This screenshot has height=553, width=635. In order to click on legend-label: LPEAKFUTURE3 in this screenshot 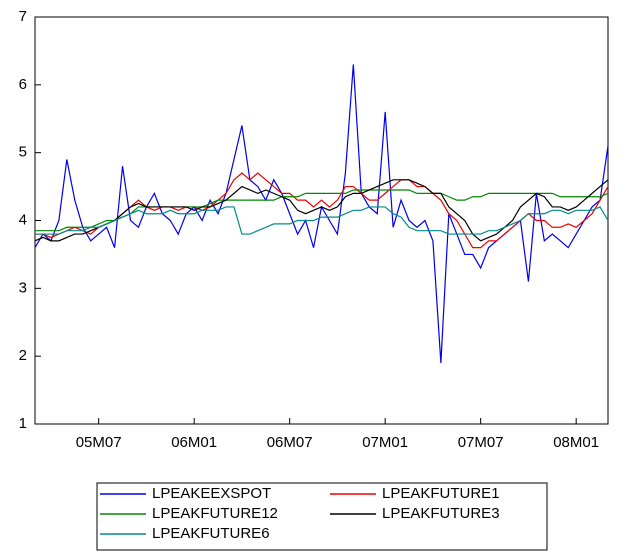, I will do `click(441, 513)`.